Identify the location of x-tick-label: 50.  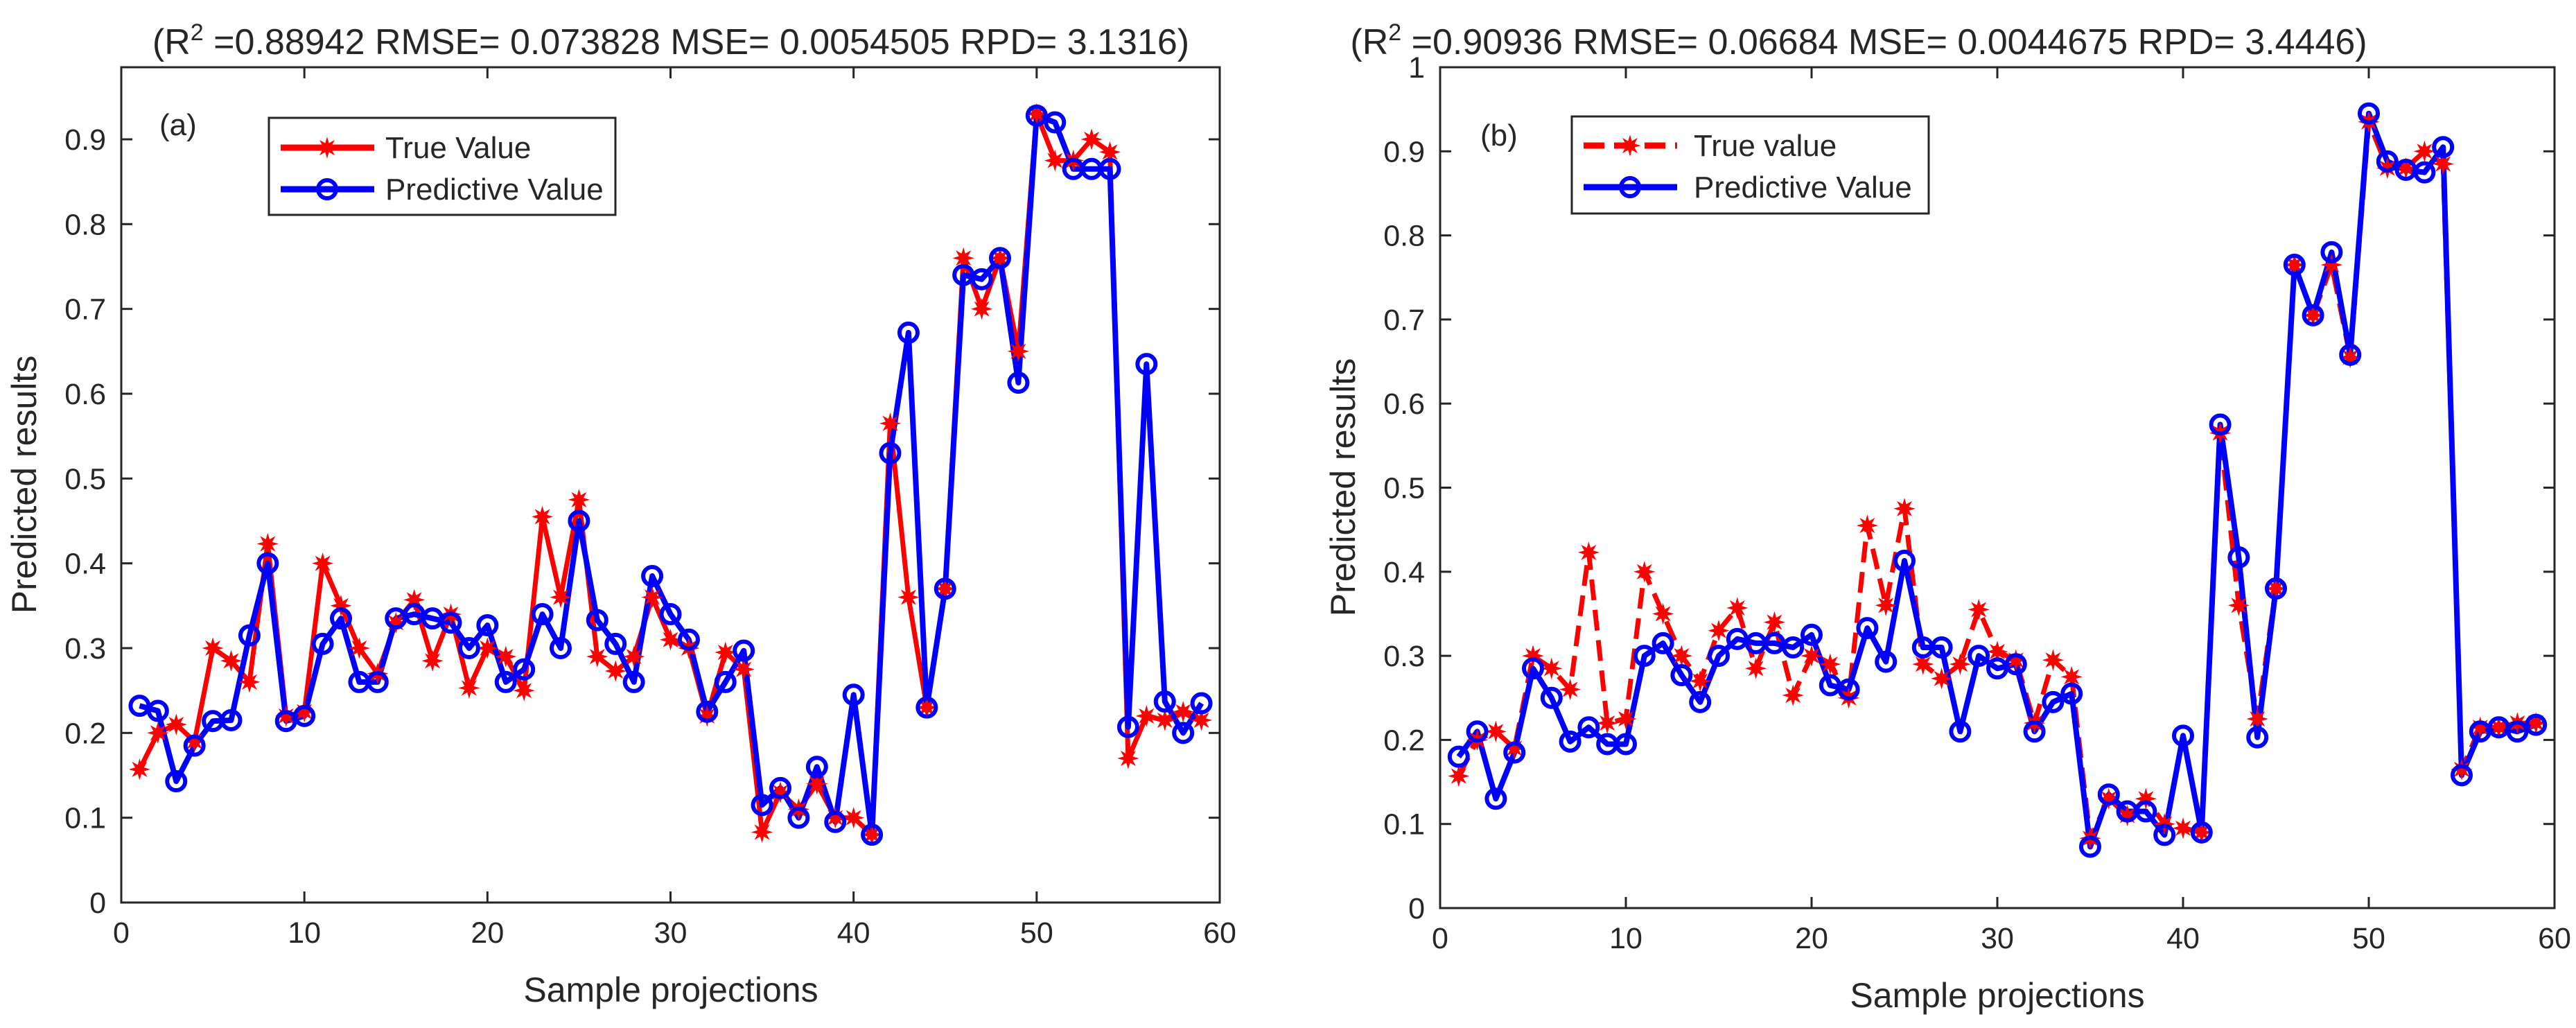
(2368, 938).